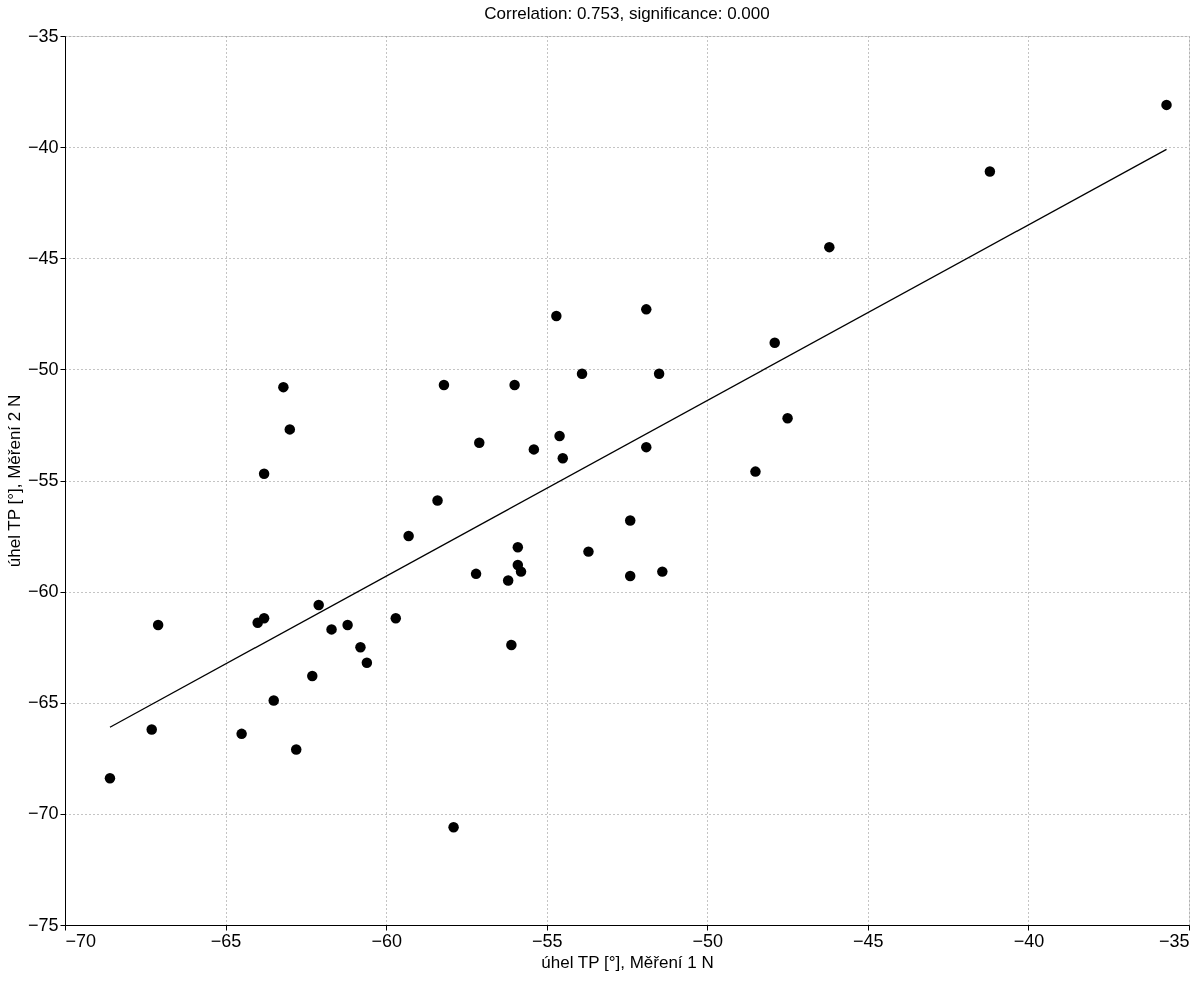 Image resolution: width=1201 pixels, height=981 pixels. What do you see at coordinates (386, 940) in the screenshot?
I see `x-tick-label: −60` at bounding box center [386, 940].